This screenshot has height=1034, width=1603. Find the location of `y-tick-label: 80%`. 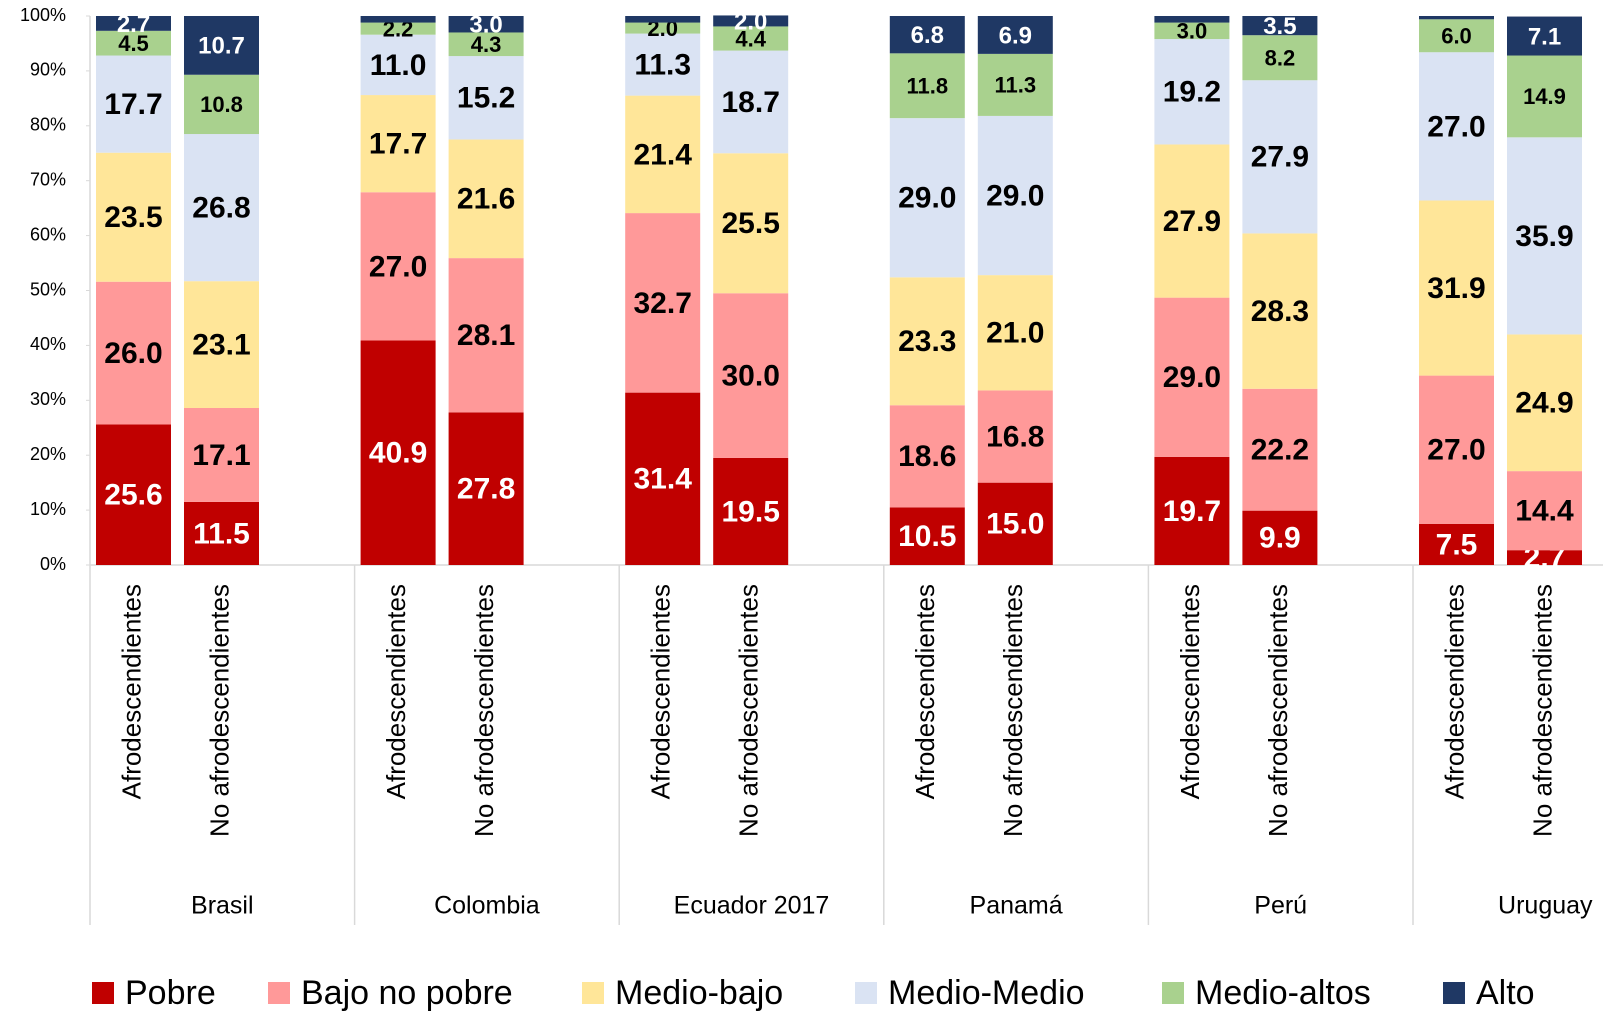

y-tick-label: 80% is located at coordinates (48, 125).